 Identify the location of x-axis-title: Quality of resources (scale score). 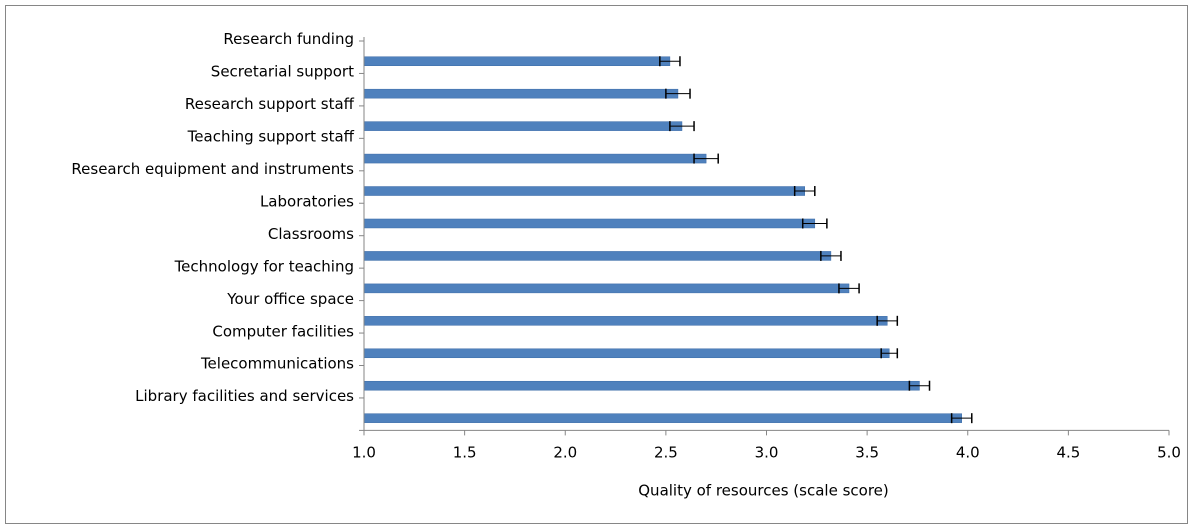
(763, 490).